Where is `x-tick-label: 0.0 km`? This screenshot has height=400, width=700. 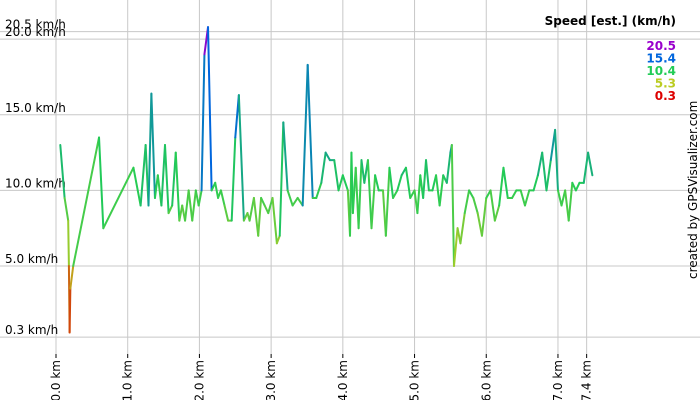 x-tick-label: 0.0 km is located at coordinates (56, 380).